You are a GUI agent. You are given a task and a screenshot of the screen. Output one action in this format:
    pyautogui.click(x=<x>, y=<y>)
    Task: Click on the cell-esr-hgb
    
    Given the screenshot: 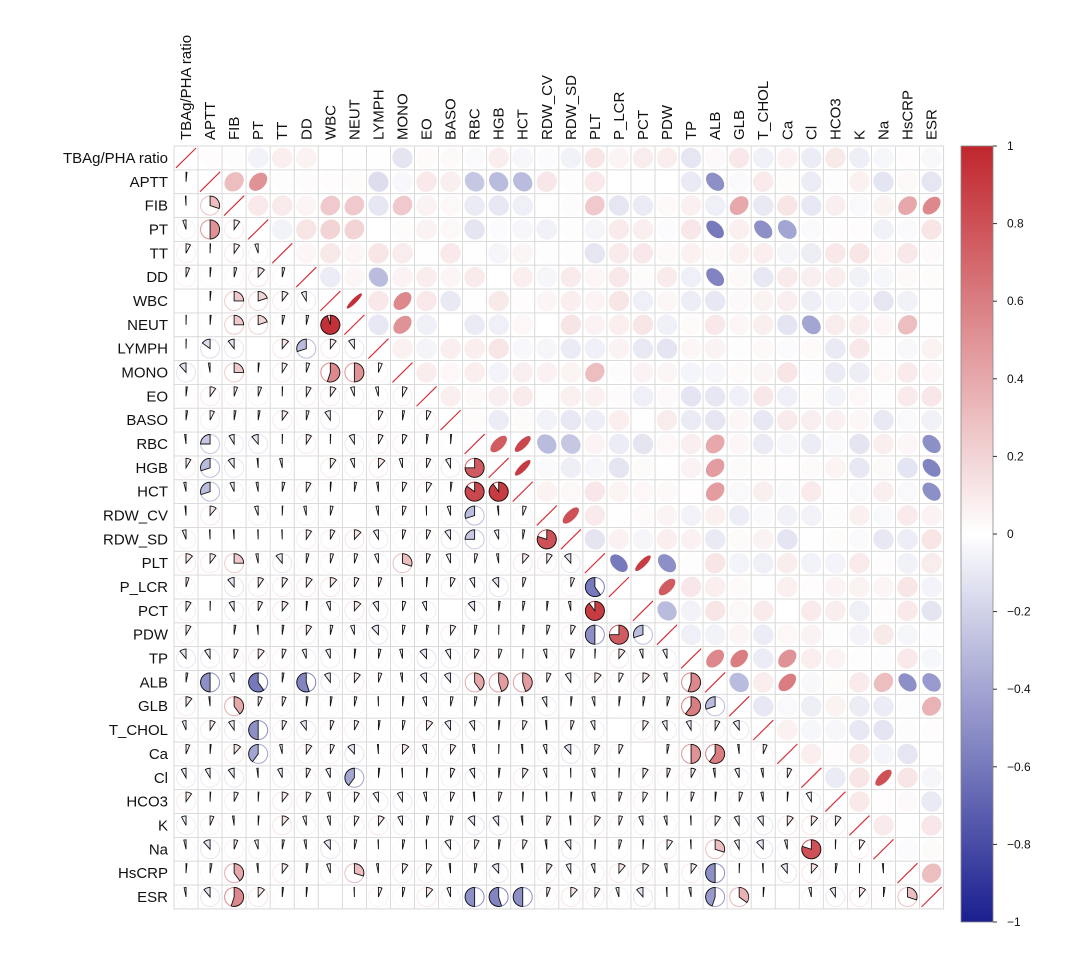 What is the action you would take?
    pyautogui.click(x=499, y=897)
    